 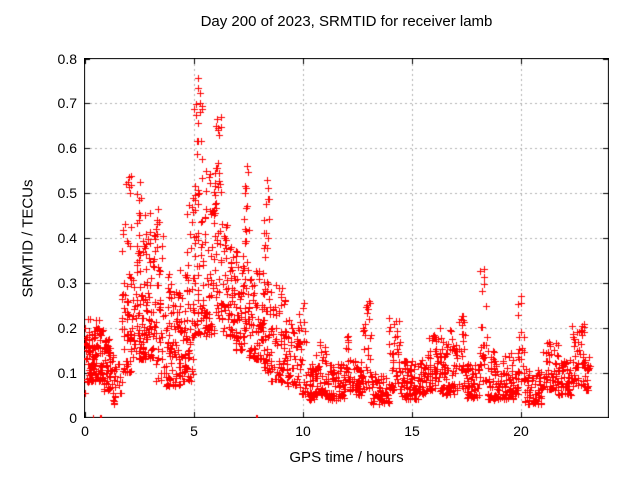 What do you see at coordinates (521, 431) in the screenshot?
I see `x-tick-label: 20` at bounding box center [521, 431].